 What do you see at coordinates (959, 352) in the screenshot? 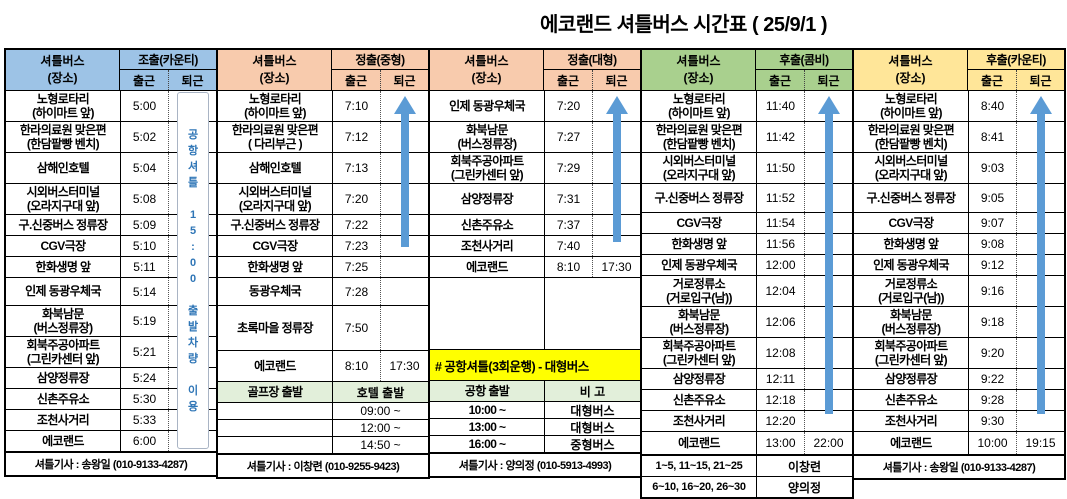
I see `table-row: 회북주공아파트 (그린카센터 앞) 9:20` at bounding box center [959, 352].